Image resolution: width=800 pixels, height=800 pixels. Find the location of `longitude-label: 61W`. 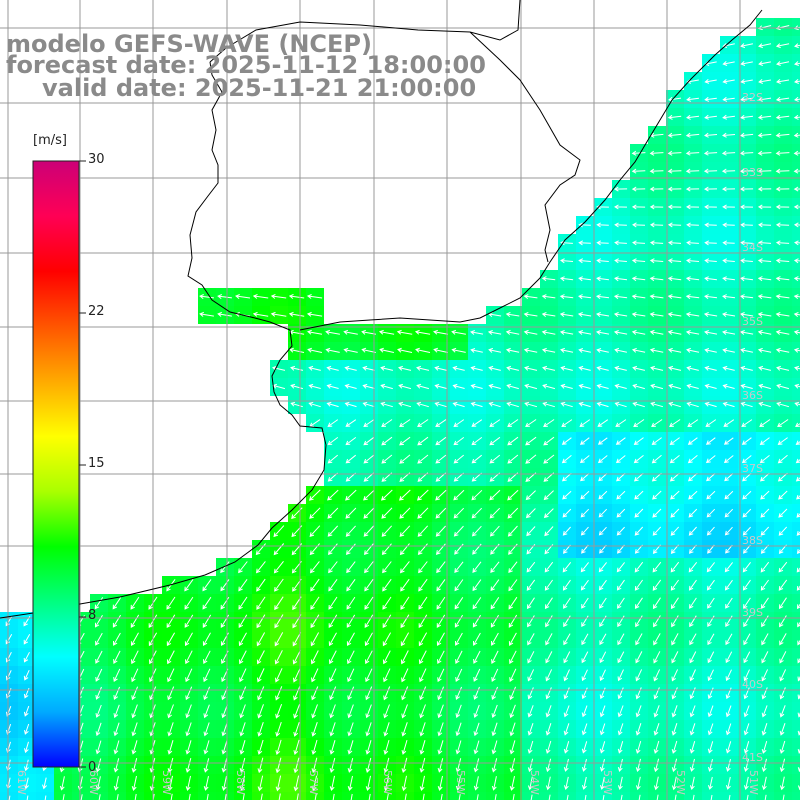

longitude-label: 61W is located at coordinates (21, 782).